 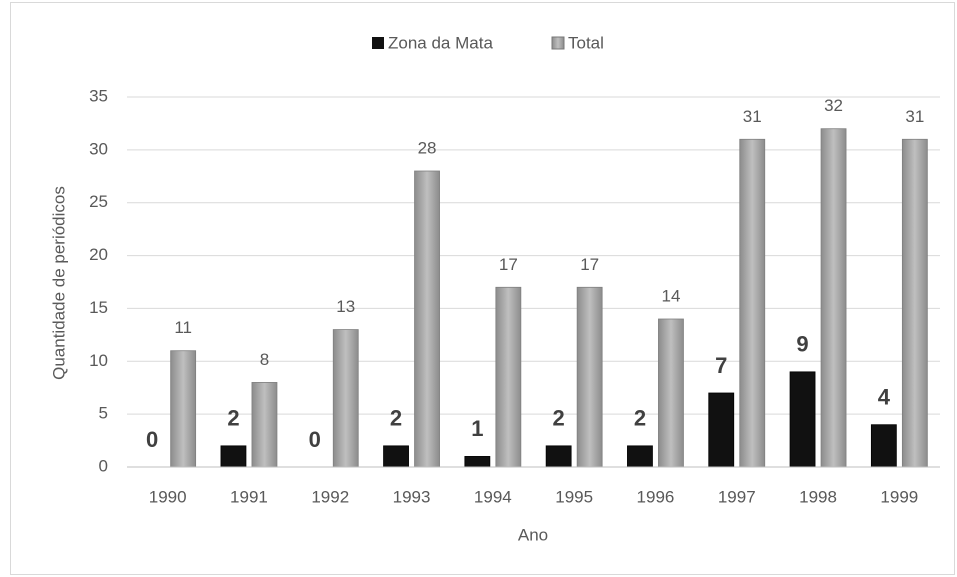 I want to click on y-axis-label: Quantidade de periódicos, so click(x=58, y=283).